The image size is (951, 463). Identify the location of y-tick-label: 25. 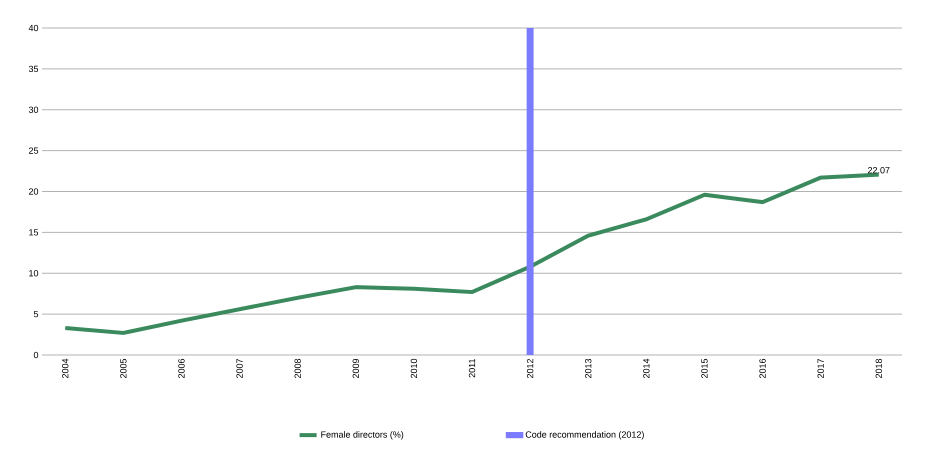
(33, 150).